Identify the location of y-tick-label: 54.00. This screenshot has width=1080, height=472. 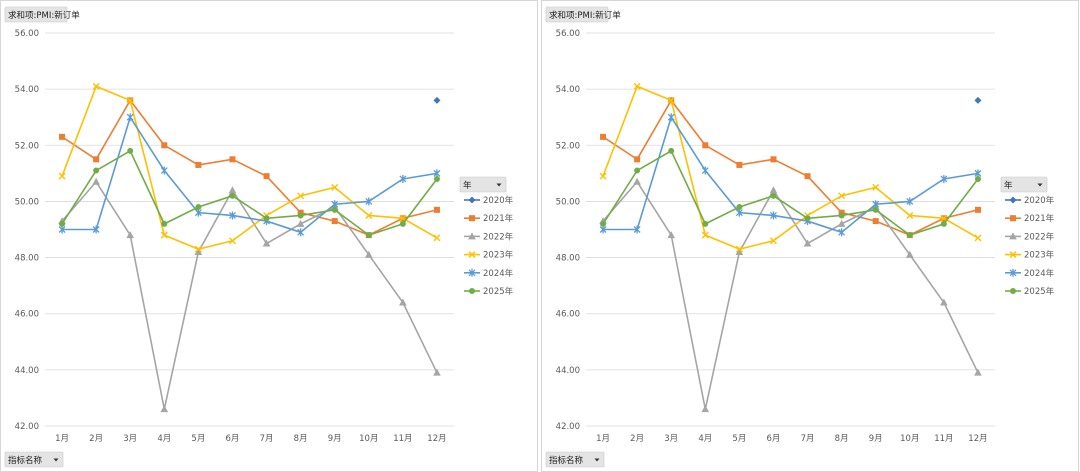
(568, 90).